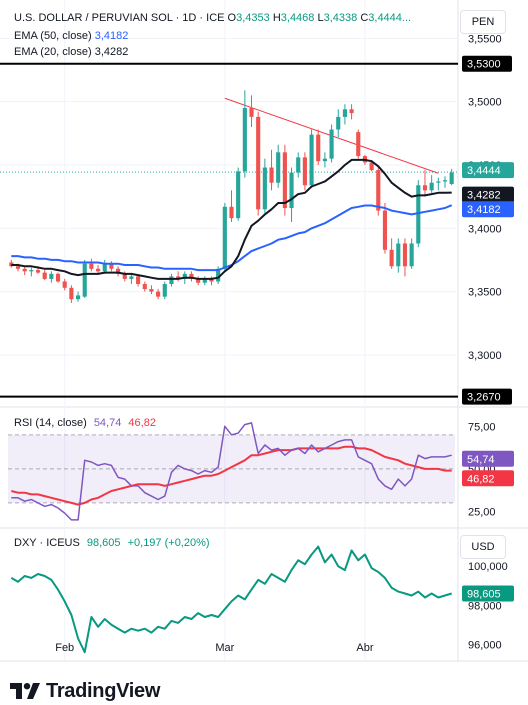 The width and height of the screenshot is (528, 705). What do you see at coordinates (85, 691) in the screenshot?
I see `tradingview-logo: TradingView` at bounding box center [85, 691].